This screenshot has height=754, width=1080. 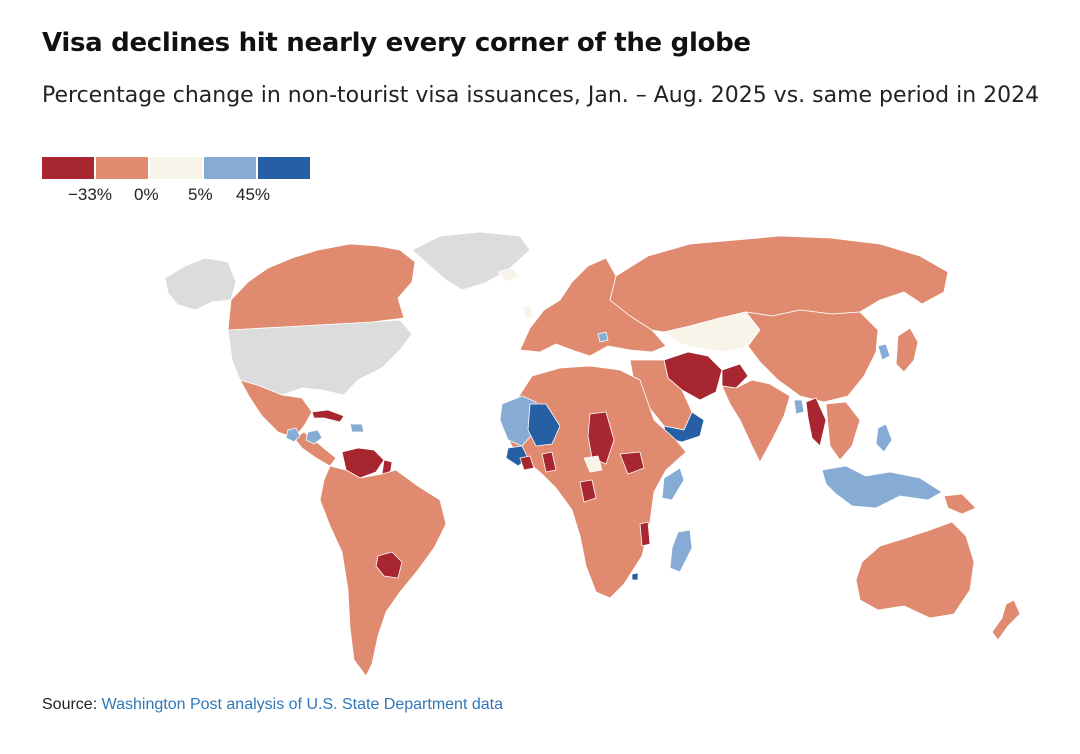 What do you see at coordinates (527, 463) in the screenshot?
I see `region-liberia` at bounding box center [527, 463].